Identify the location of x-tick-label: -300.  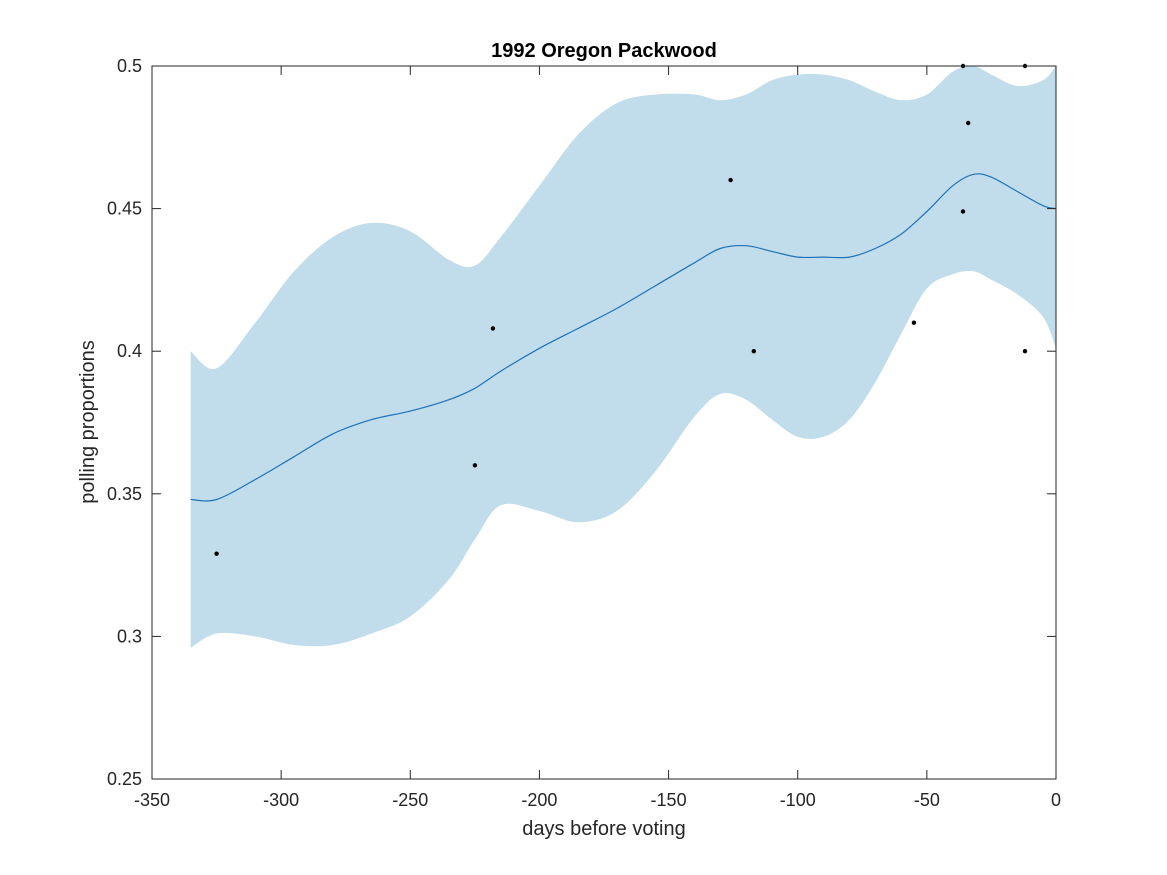
(281, 800).